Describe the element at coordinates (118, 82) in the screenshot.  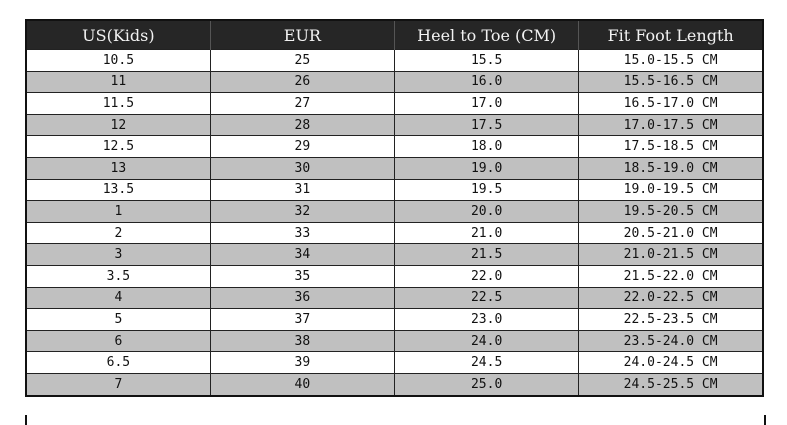
I see `cell-us-kids: 11` at that location.